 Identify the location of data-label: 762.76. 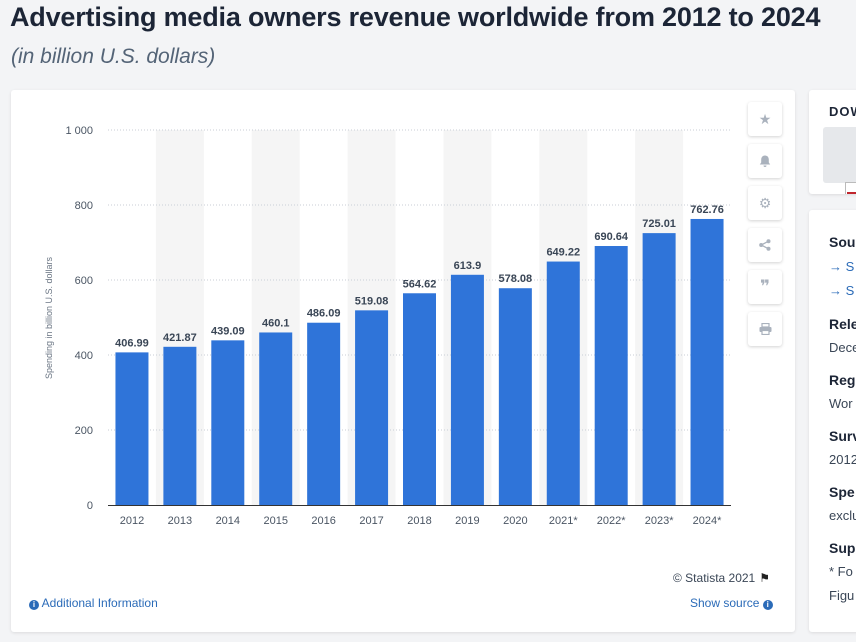
(707, 210).